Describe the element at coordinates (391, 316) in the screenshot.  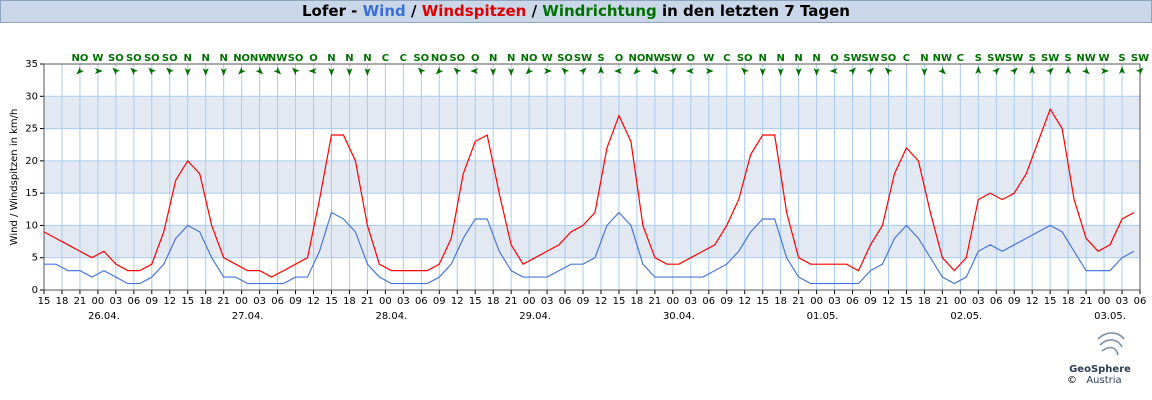
I see `date-label: 28.04.` at that location.